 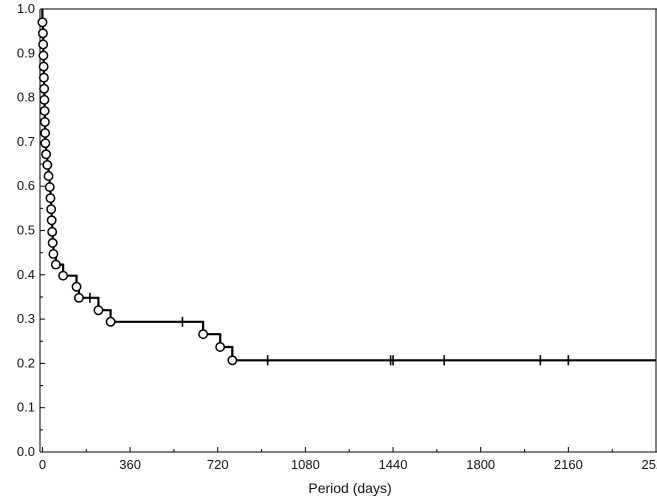 I want to click on y-tick-label: 0.7, so click(x=26, y=141).